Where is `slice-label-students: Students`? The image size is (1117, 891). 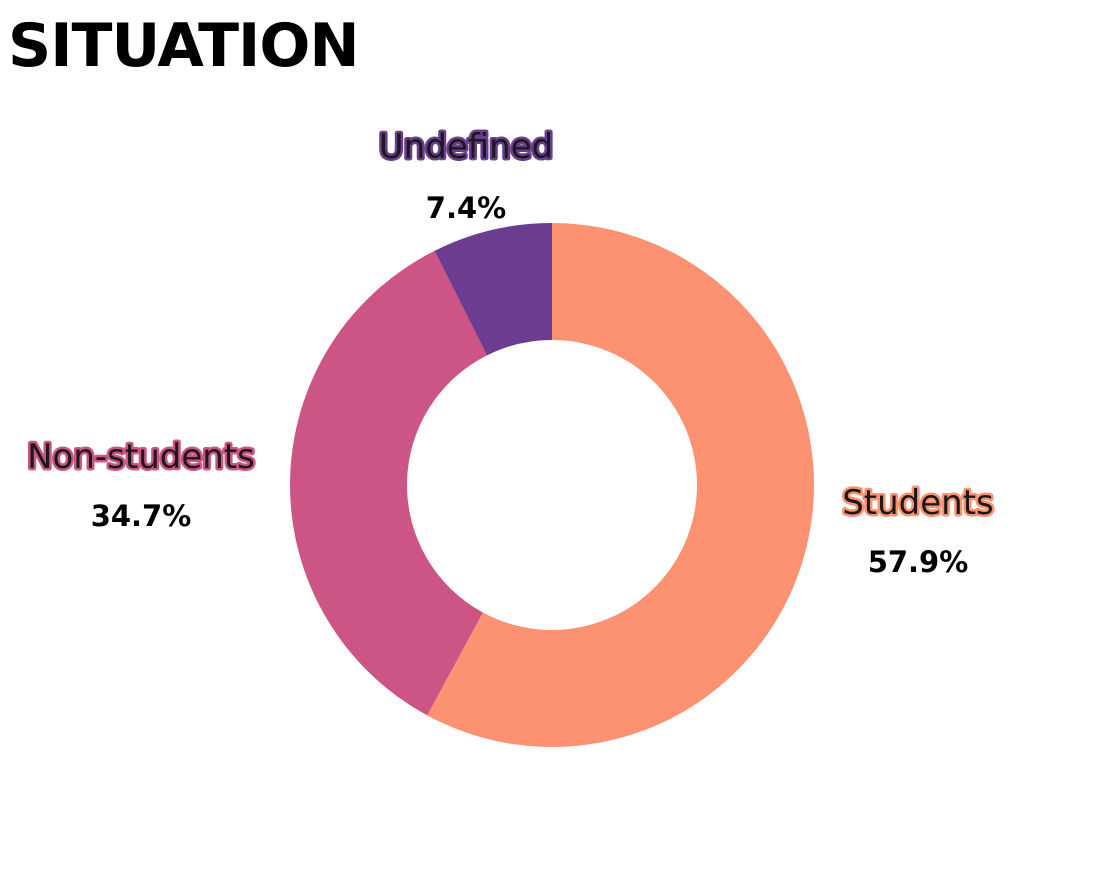 slice-label-students: Students is located at coordinates (918, 503).